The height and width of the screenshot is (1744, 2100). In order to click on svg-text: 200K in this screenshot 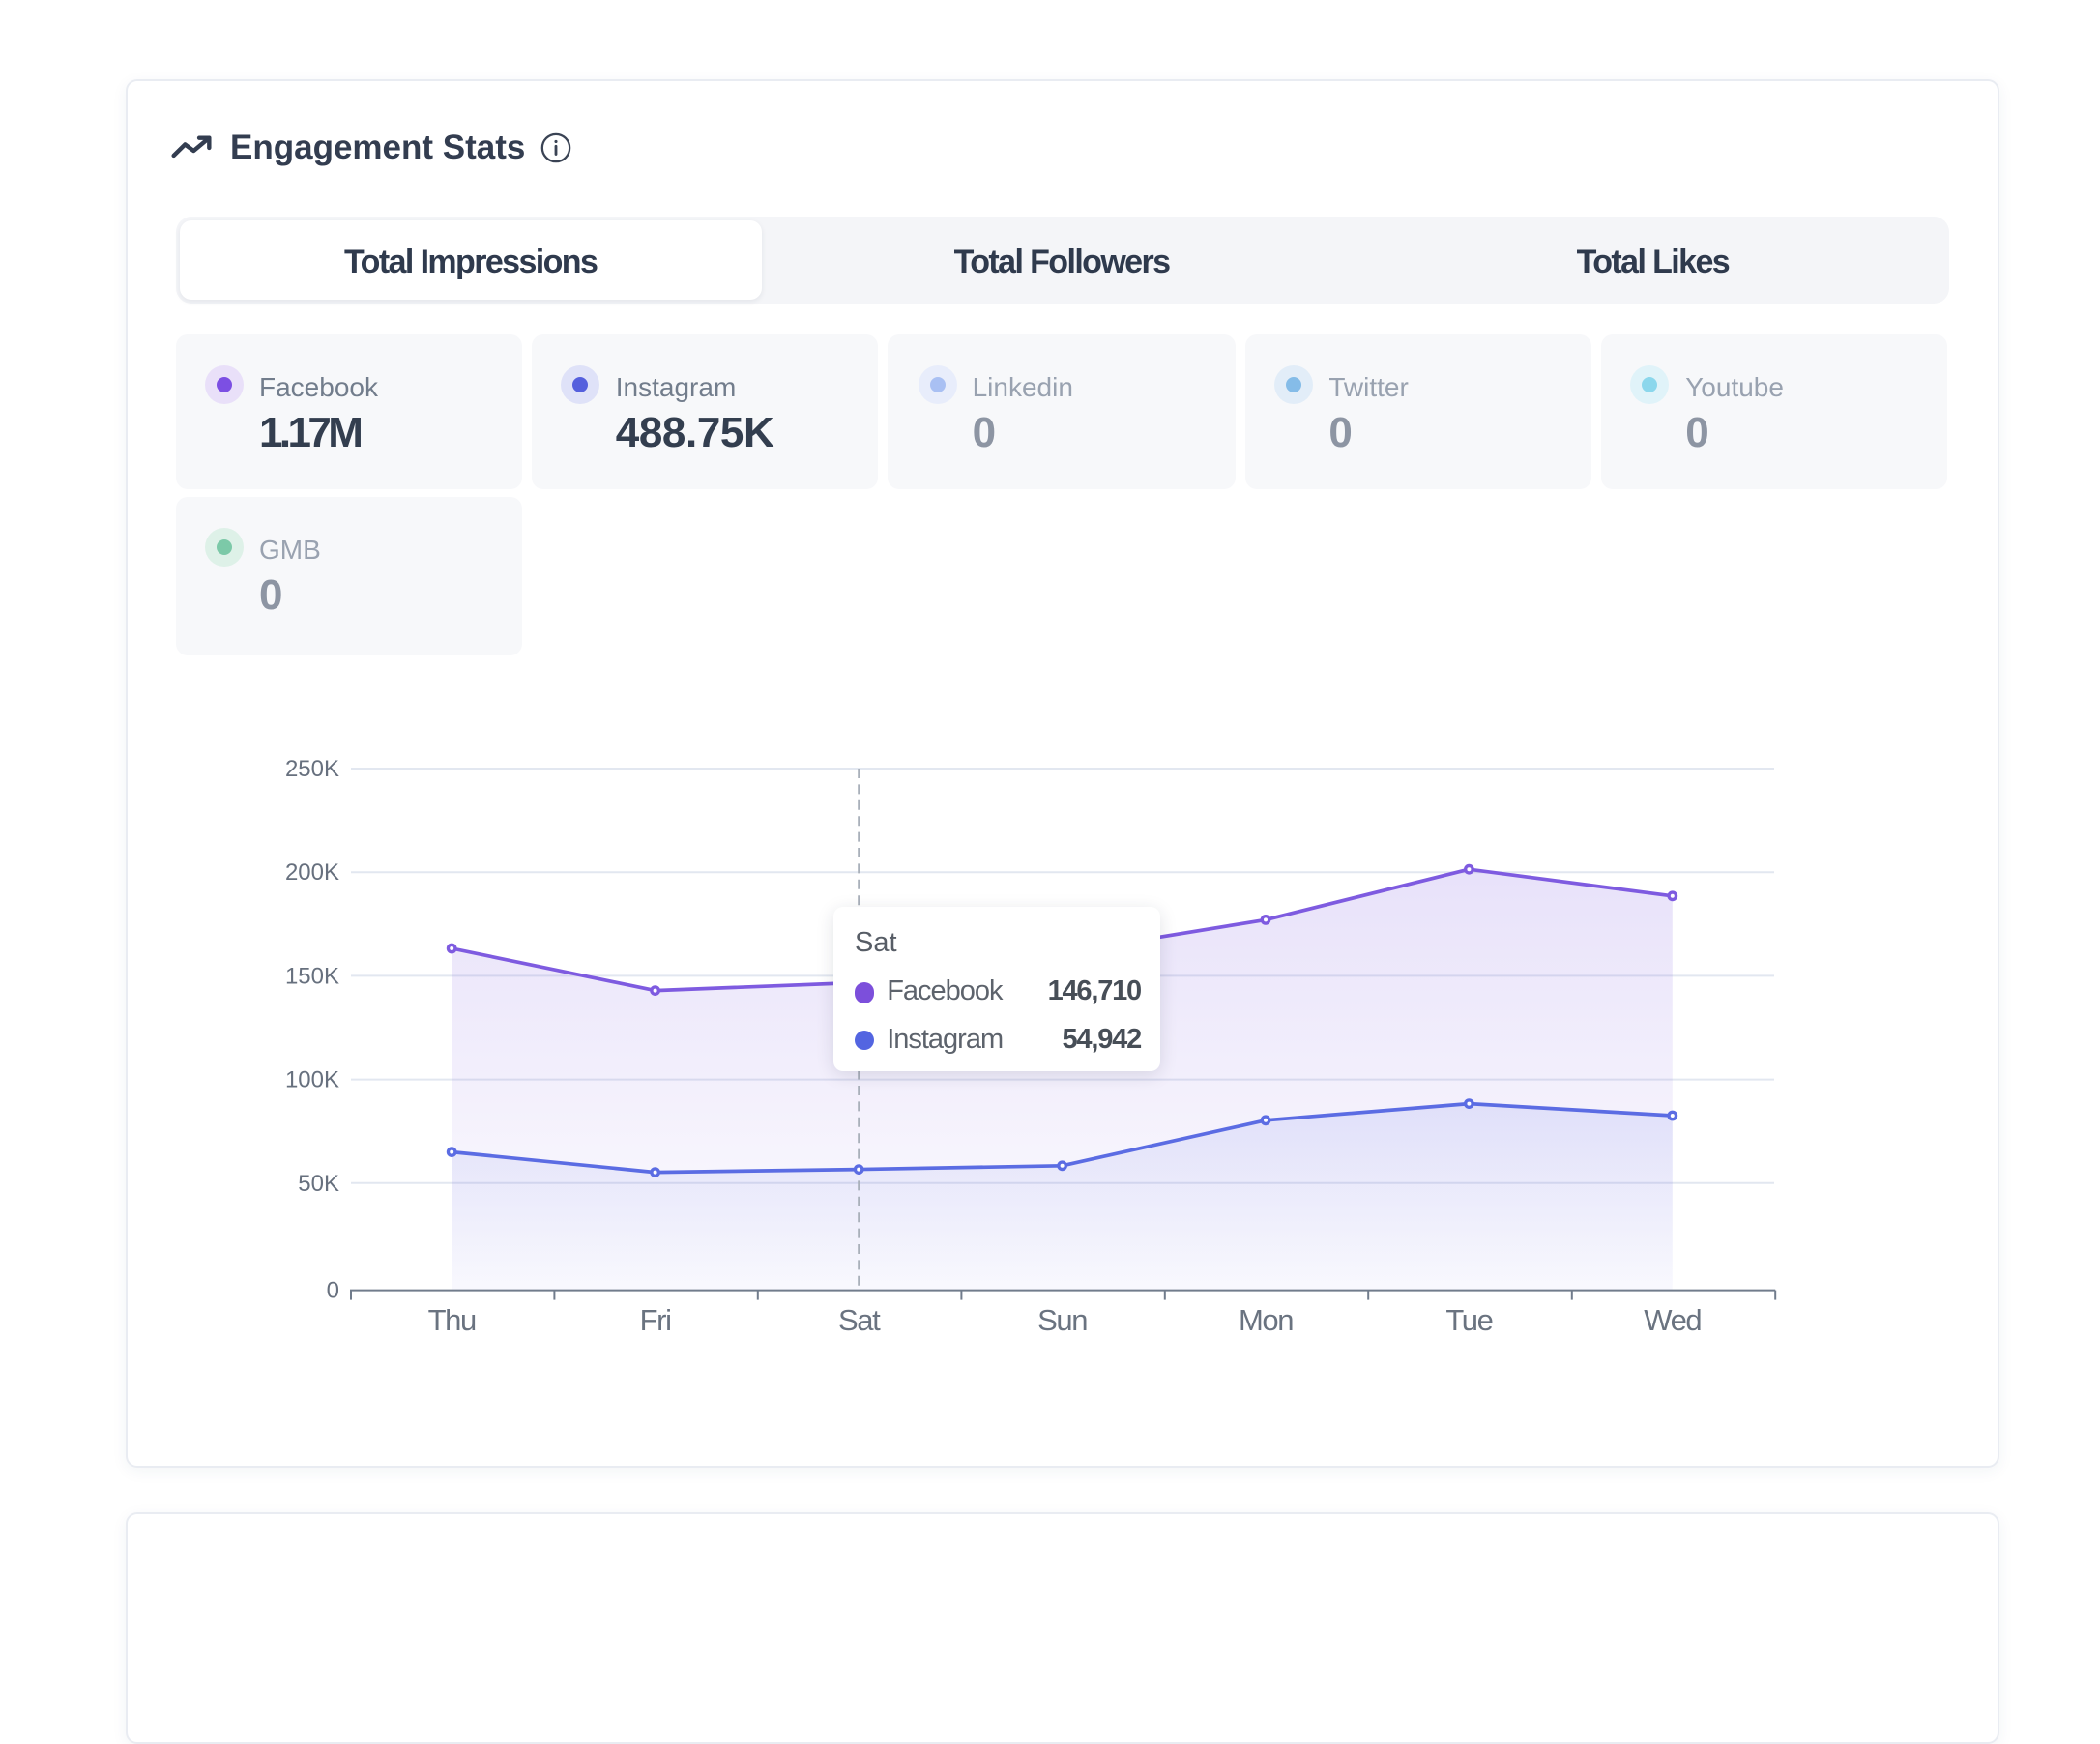, I will do `click(312, 873)`.